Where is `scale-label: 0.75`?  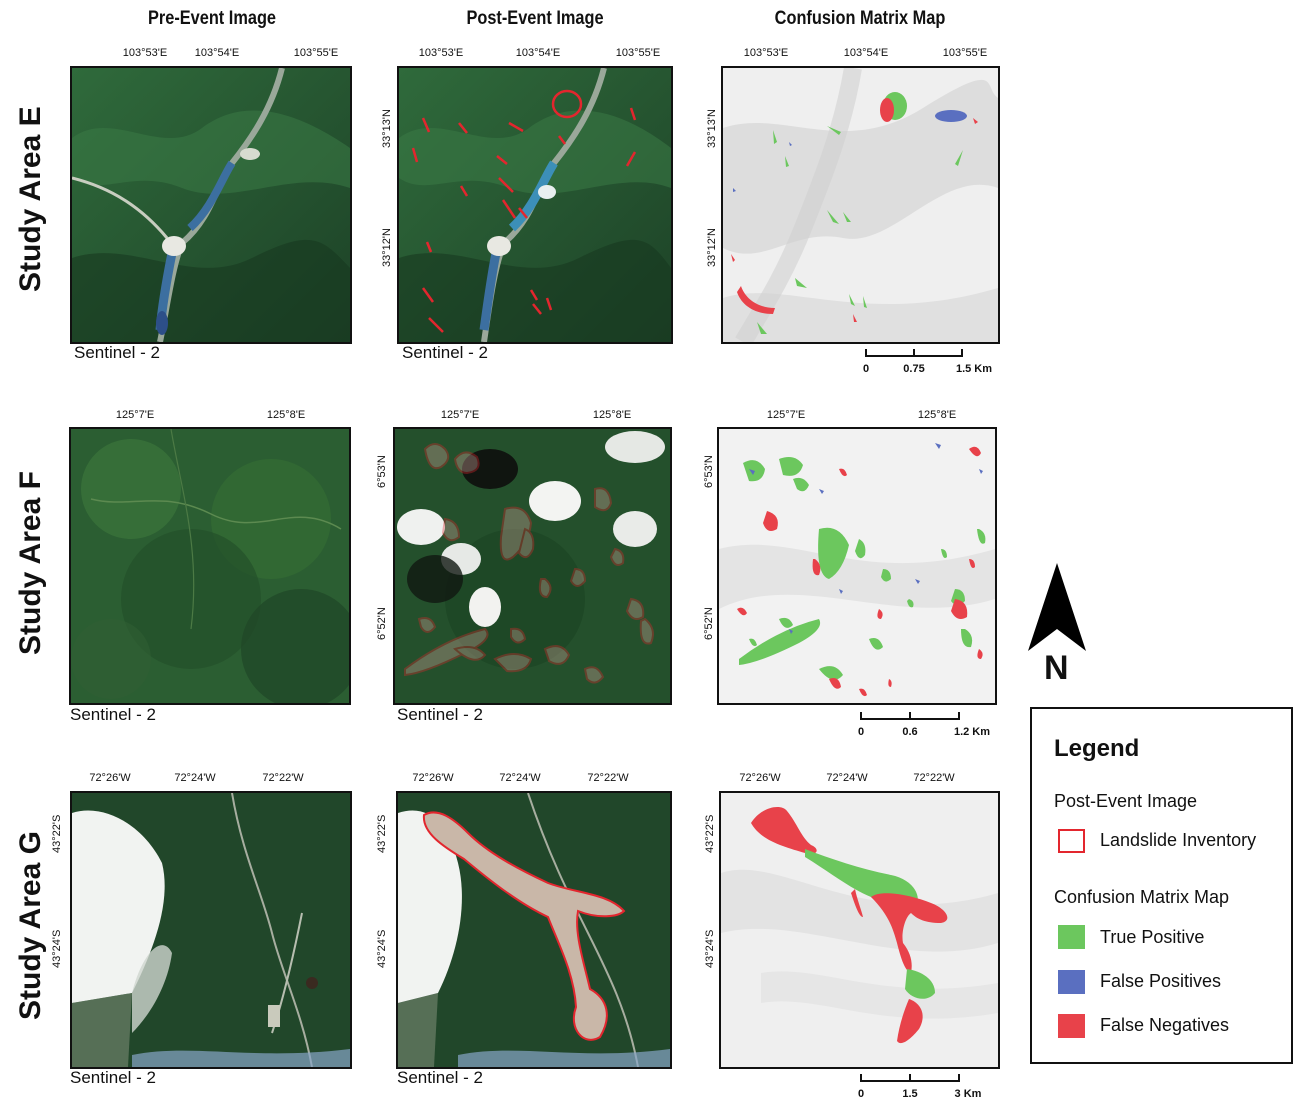 scale-label: 0.75 is located at coordinates (914, 369).